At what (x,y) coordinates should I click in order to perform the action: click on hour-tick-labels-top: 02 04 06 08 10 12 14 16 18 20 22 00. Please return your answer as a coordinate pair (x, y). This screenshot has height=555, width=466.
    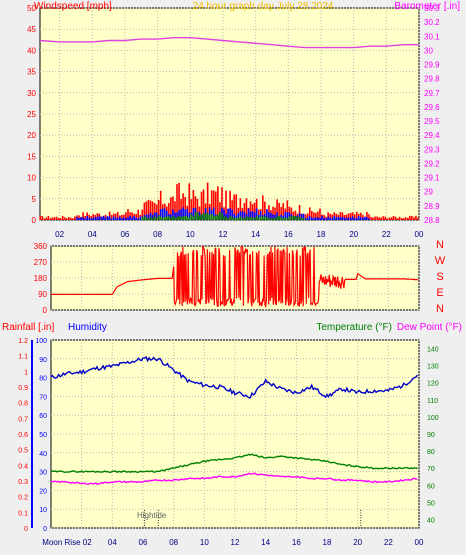
    Looking at the image, I should click on (239, 234).